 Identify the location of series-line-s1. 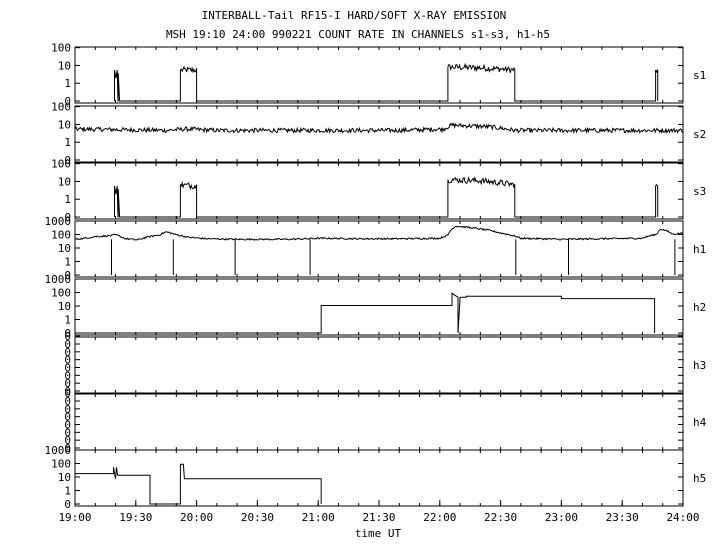
(386, 82).